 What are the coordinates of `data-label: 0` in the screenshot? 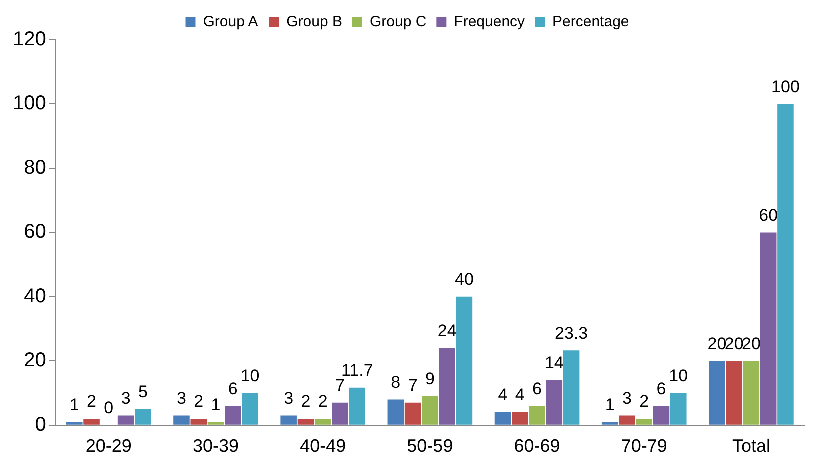 It's located at (109, 408).